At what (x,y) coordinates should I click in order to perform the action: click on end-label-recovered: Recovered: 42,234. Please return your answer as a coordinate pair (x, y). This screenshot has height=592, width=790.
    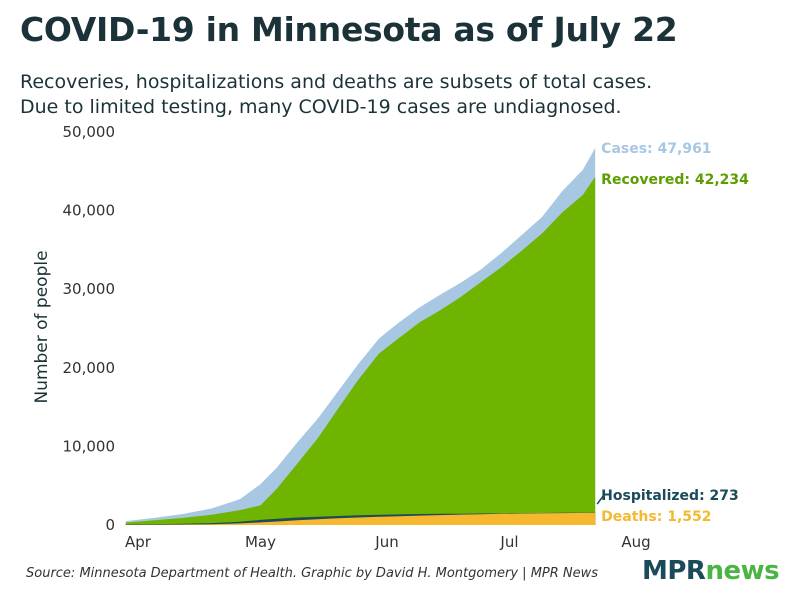
    Looking at the image, I should click on (675, 180).